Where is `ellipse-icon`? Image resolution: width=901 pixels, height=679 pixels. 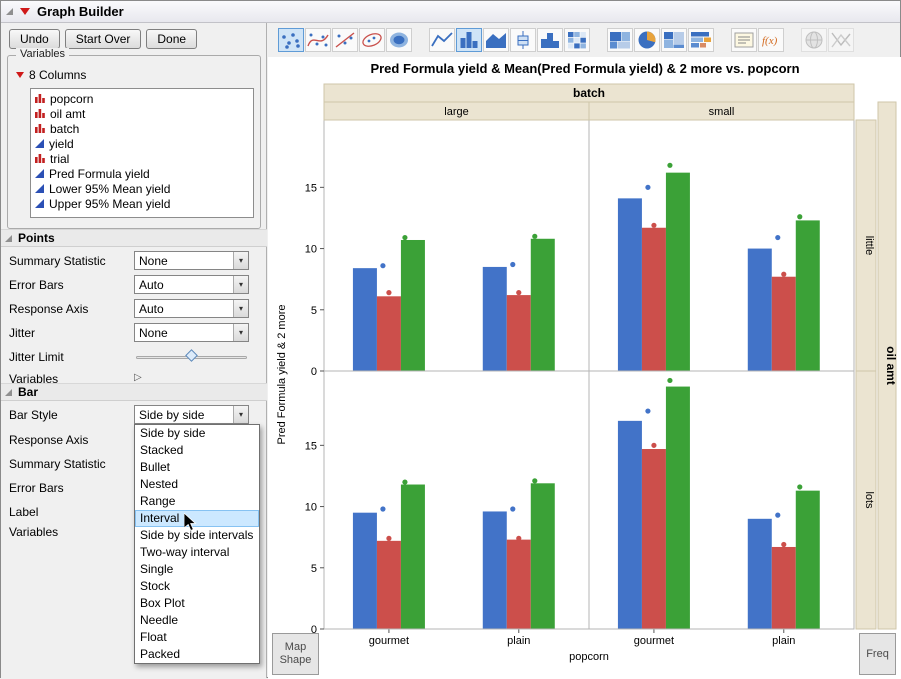 ellipse-icon is located at coordinates (372, 40).